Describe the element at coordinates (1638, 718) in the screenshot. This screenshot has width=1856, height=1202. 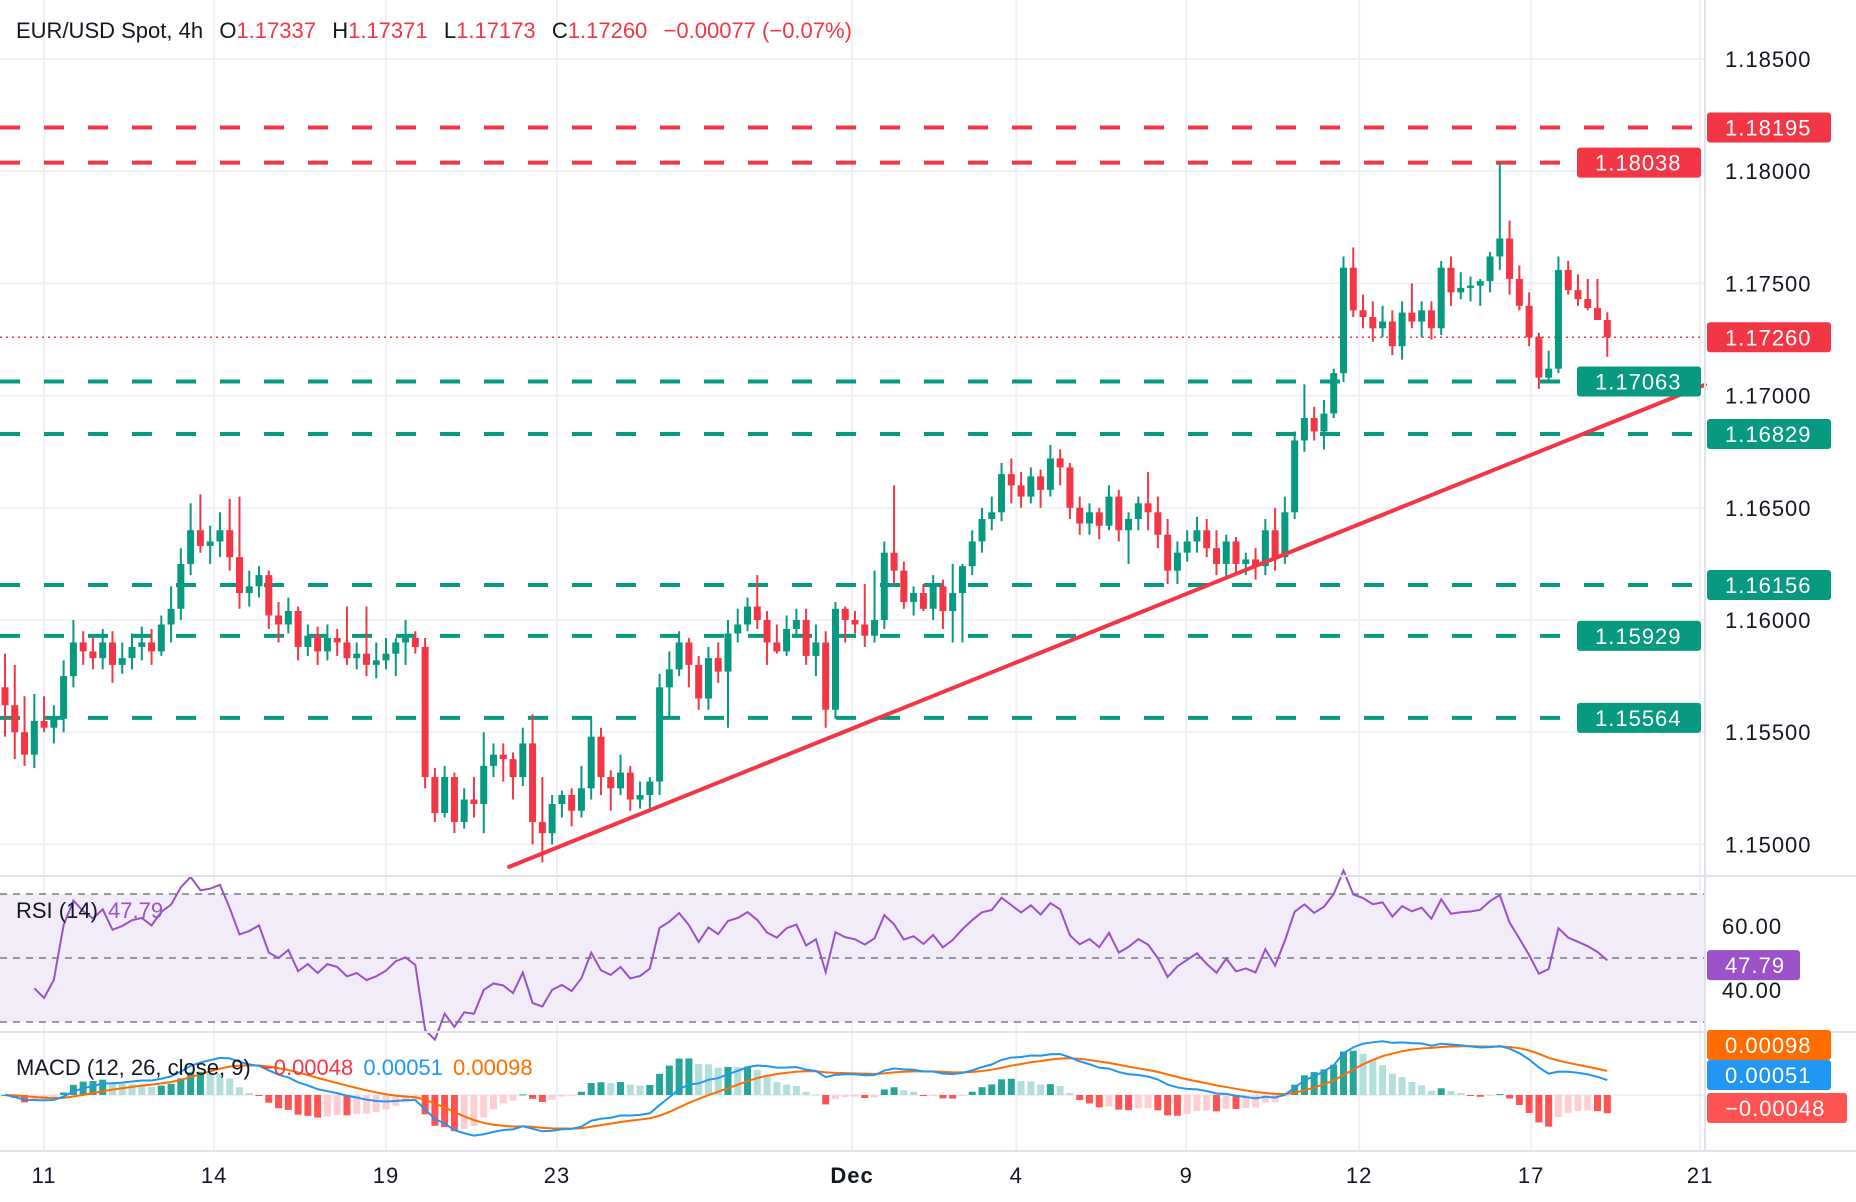
I see `support-level-label: 1.15564` at that location.